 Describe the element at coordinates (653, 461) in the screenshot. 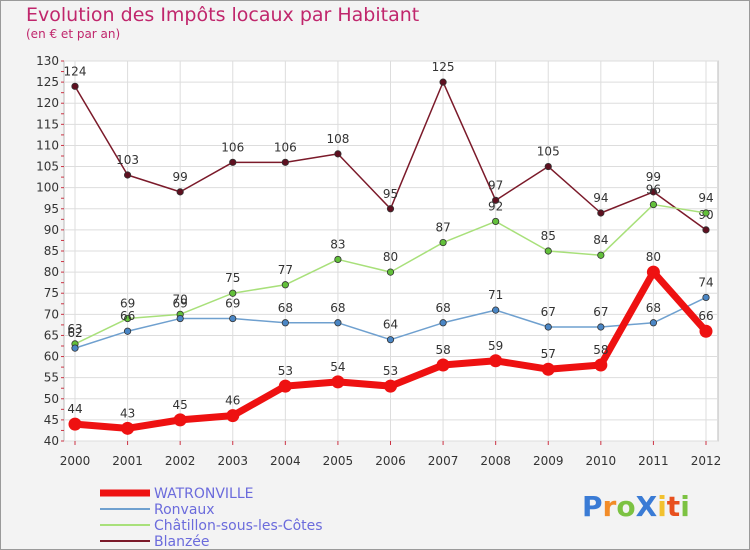

I see `x-tick-label: 2011` at that location.